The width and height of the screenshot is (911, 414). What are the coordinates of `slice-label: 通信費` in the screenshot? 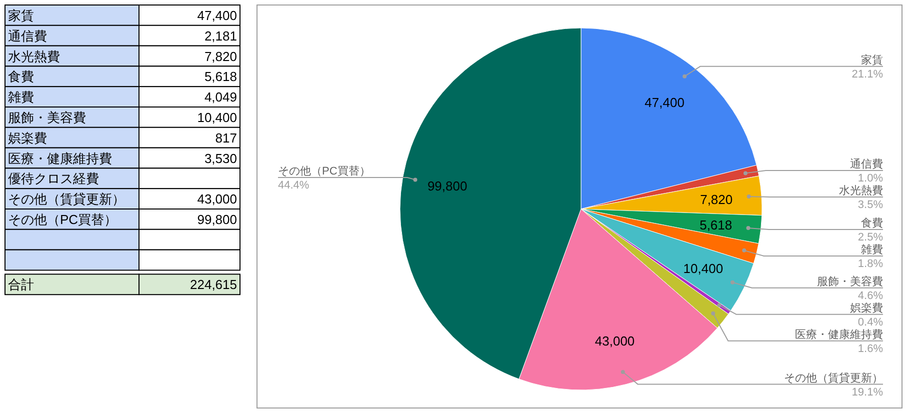 It's located at (866, 163).